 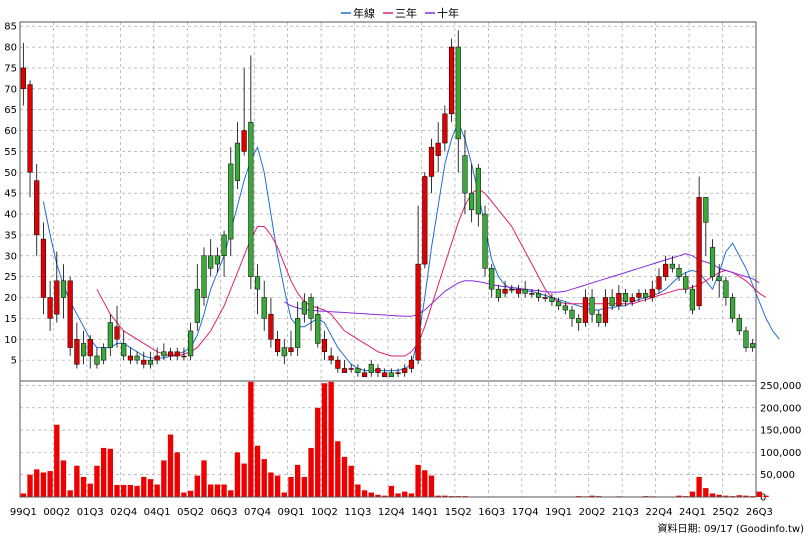 I want to click on price-tick-label: 45, so click(x=10, y=194).